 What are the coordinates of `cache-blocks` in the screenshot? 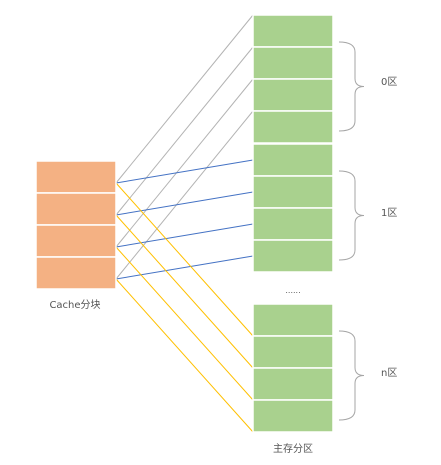 It's located at (76, 225).